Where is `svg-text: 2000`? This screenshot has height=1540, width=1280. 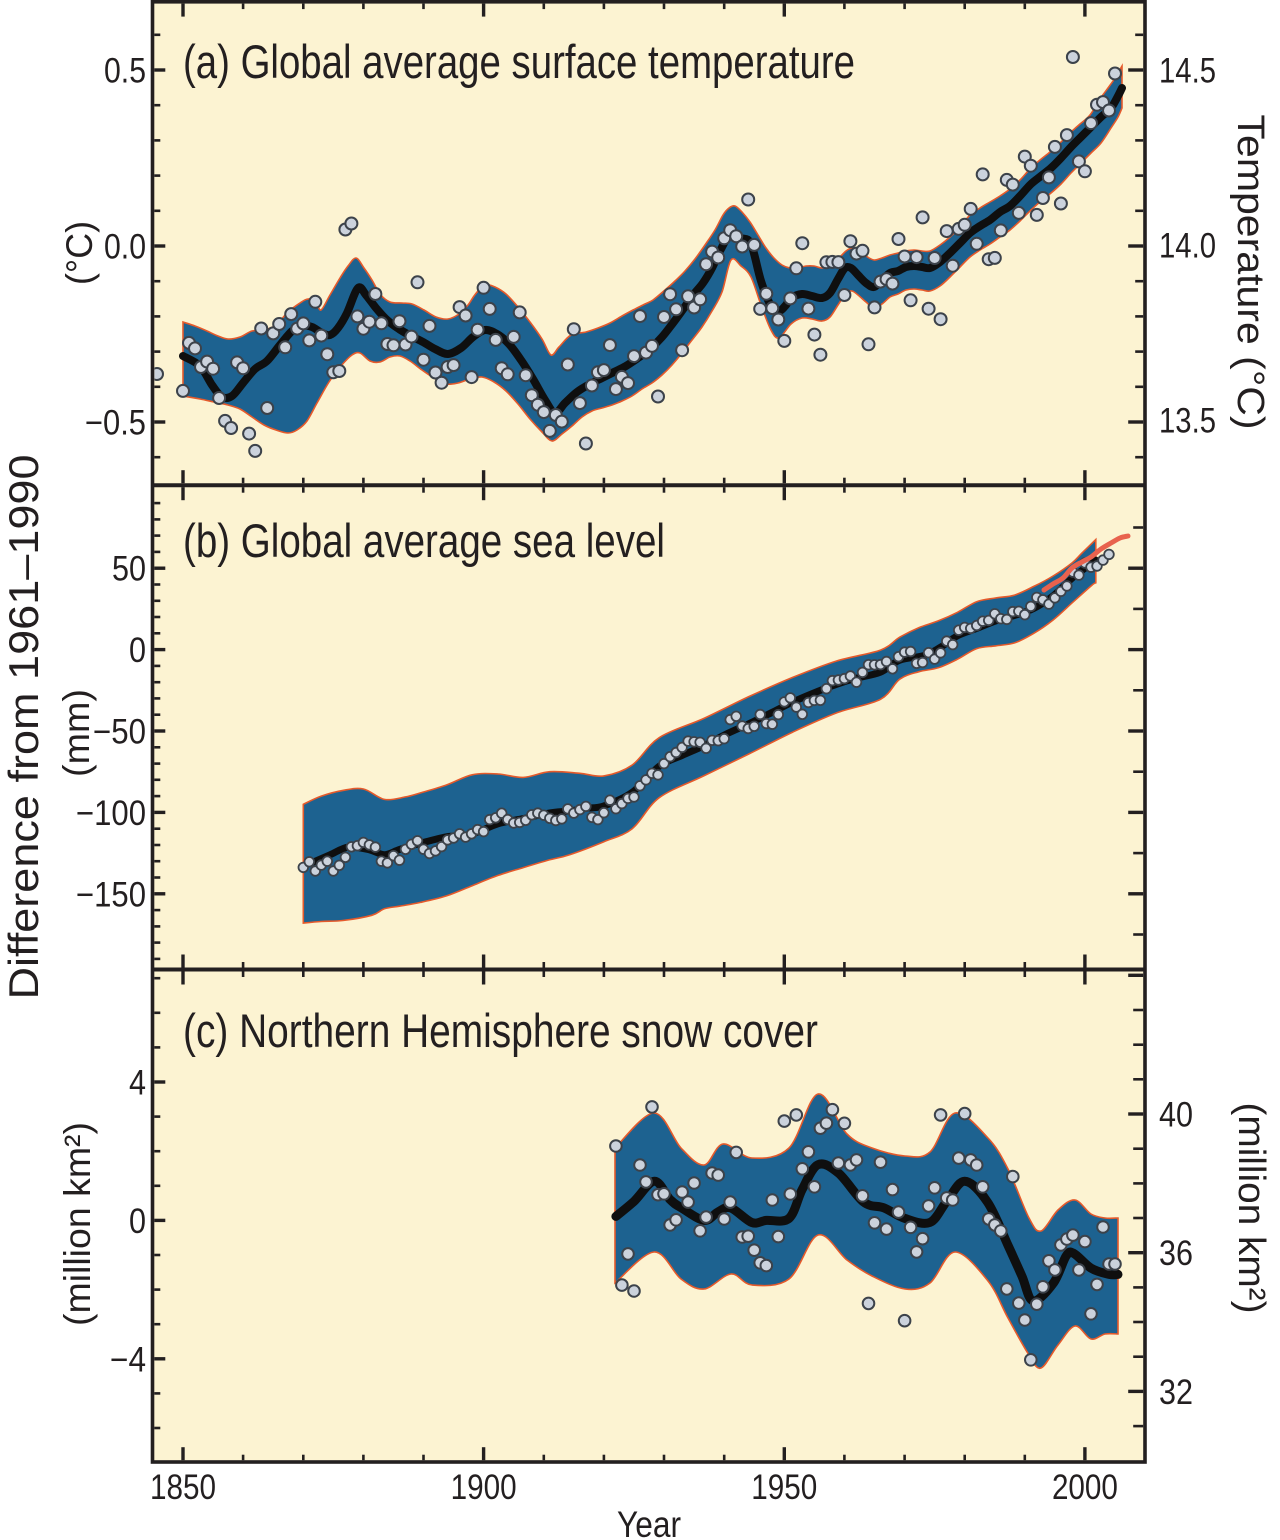 svg-text: 2000 is located at coordinates (1085, 1487).